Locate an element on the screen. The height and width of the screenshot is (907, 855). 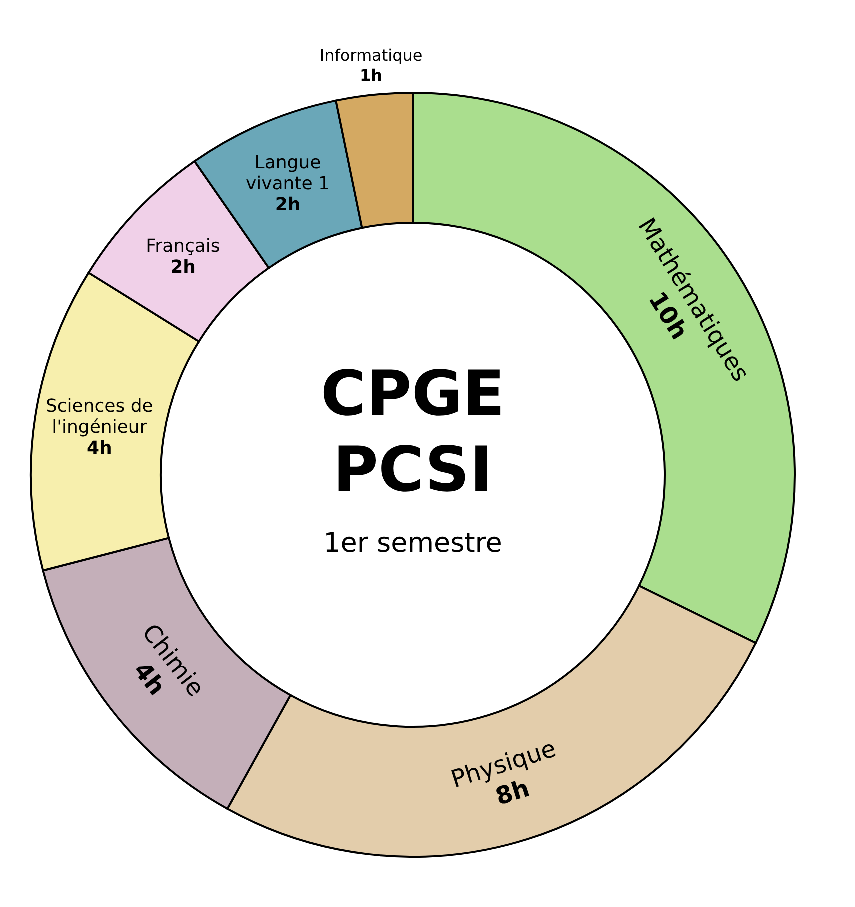
text: CPGE PCSI is located at coordinates (413, 431).